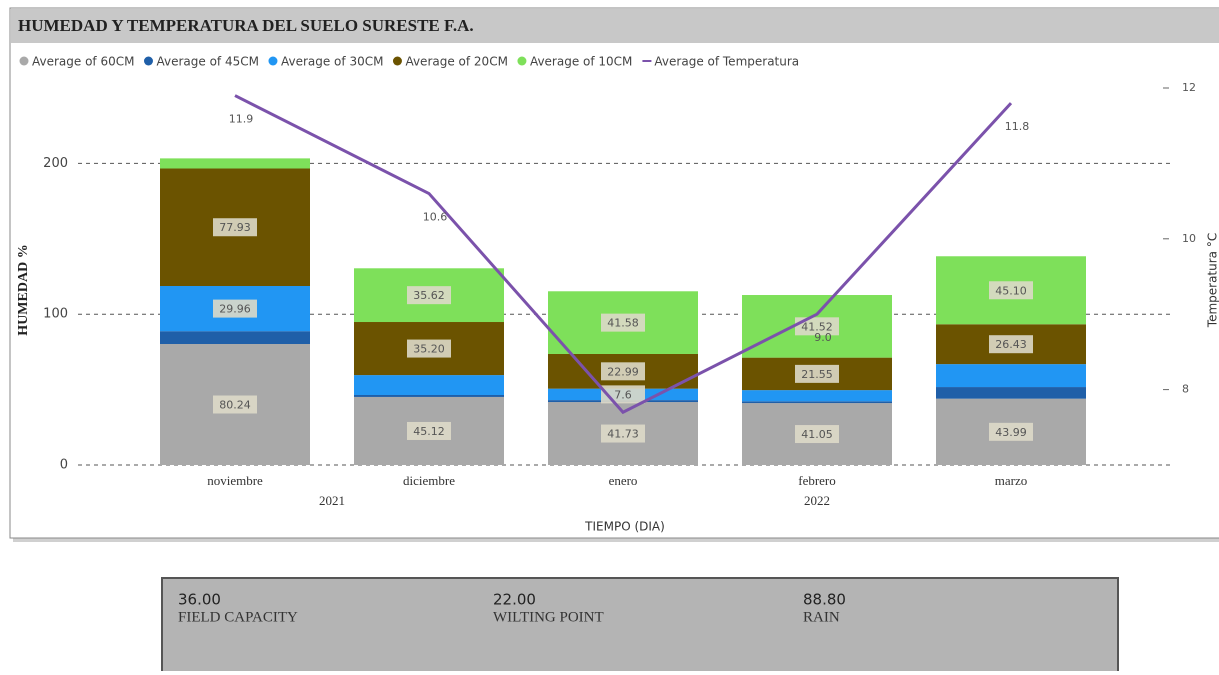 The width and height of the screenshot is (1219, 675). I want to click on data-label: 29.96, so click(235, 309).